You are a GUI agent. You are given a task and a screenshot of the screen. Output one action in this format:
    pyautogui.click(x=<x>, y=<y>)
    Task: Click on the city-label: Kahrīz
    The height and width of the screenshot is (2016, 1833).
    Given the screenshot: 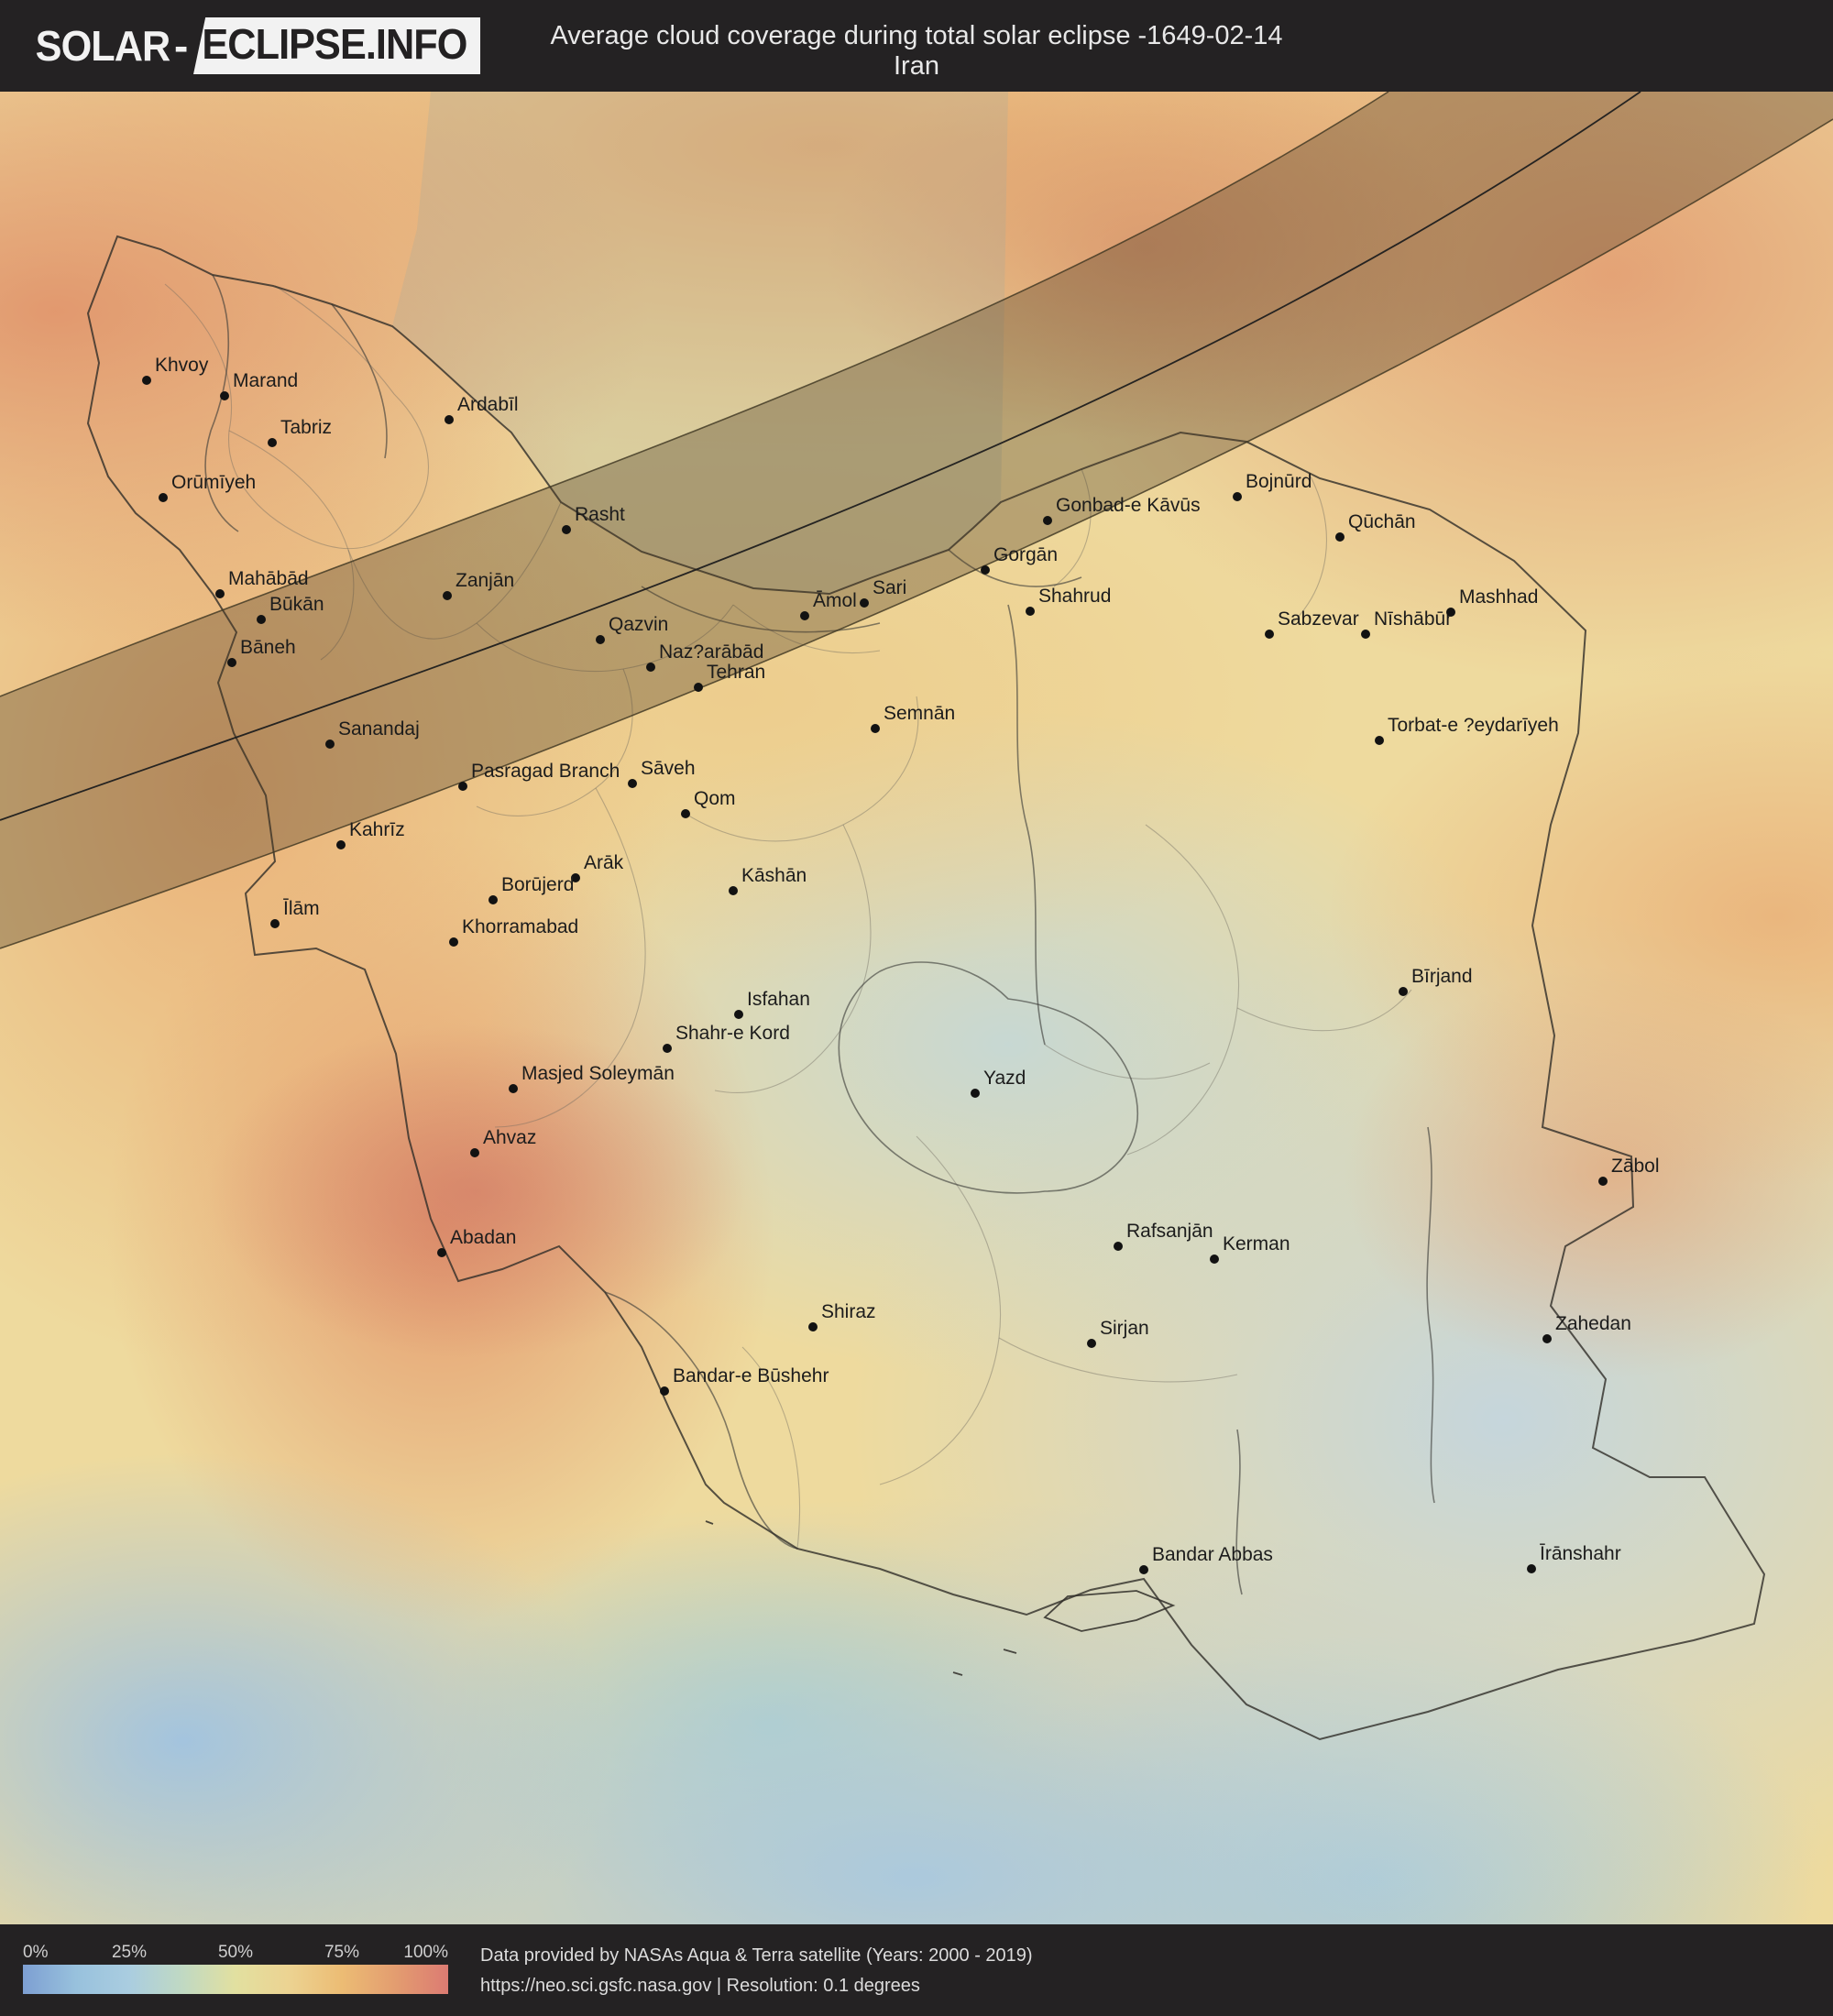 What is the action you would take?
    pyautogui.click(x=377, y=829)
    